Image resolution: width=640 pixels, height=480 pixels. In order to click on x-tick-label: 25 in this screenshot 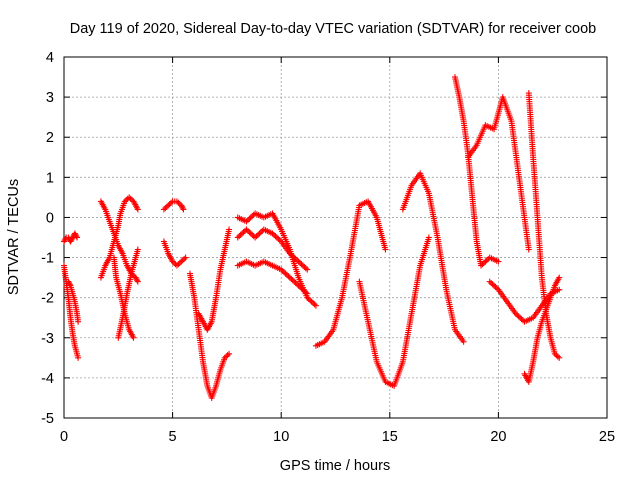, I will do `click(607, 437)`.